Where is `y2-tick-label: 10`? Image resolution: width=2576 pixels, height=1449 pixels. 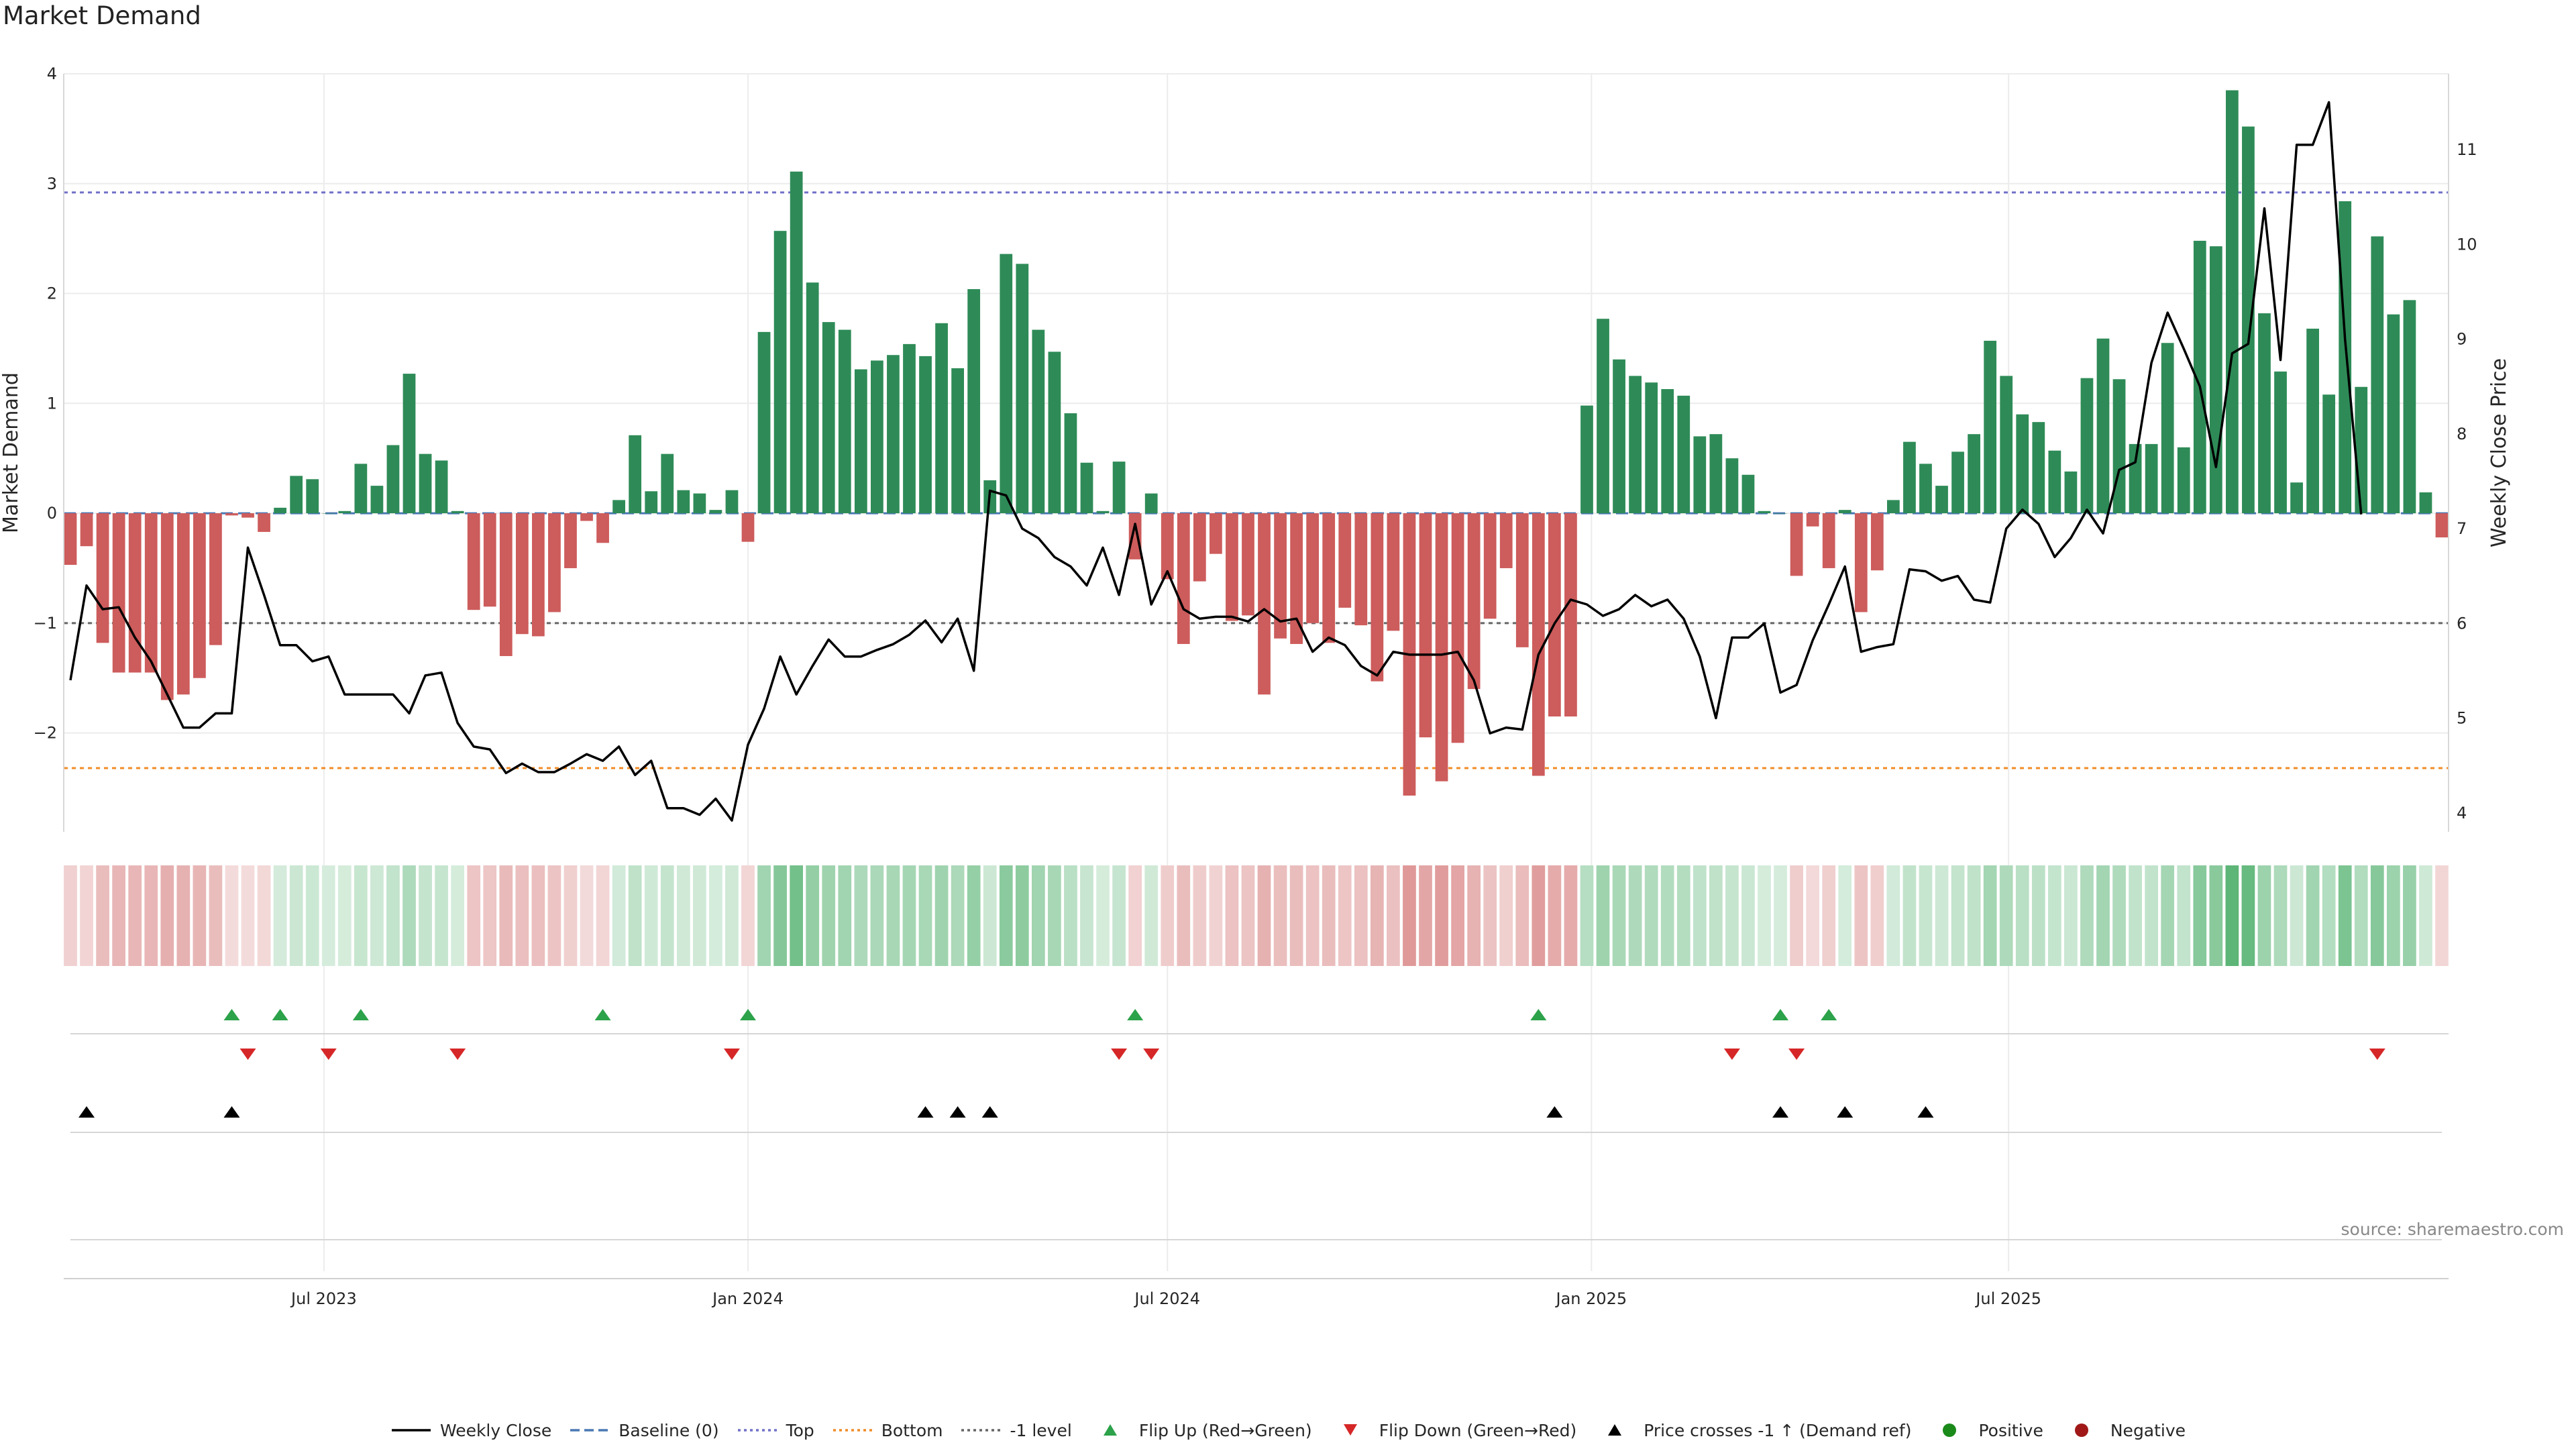 y2-tick-label: 10 is located at coordinates (2467, 244).